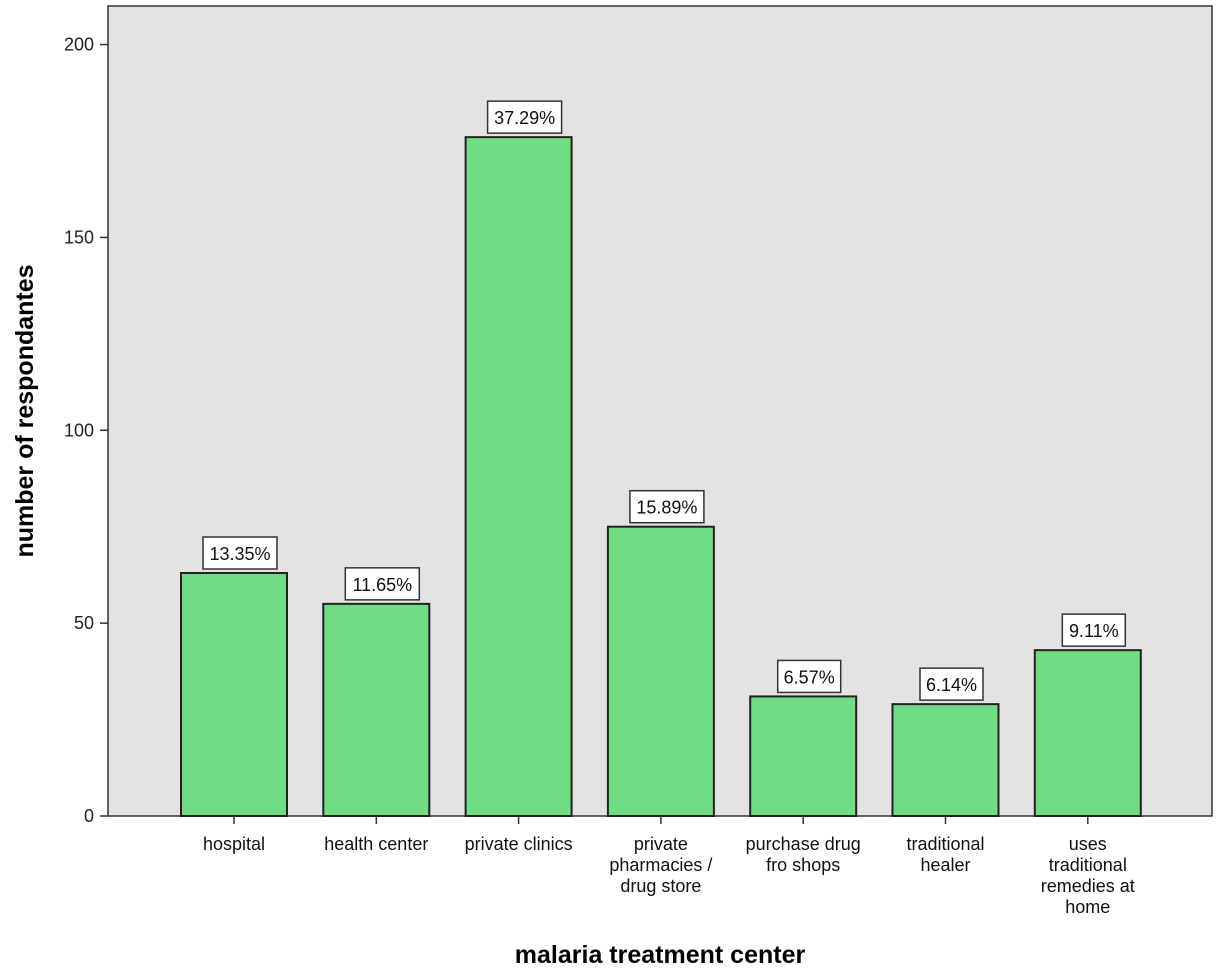 Image resolution: width=1216 pixels, height=970 pixels. I want to click on x-tick-label: traditional healer, so click(945, 854).